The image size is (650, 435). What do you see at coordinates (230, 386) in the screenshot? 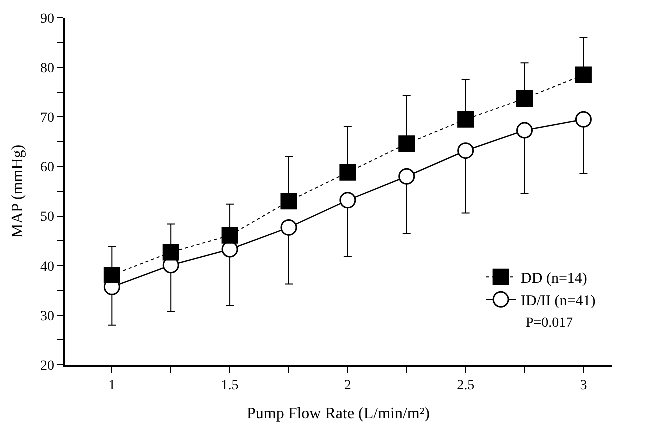
I see `x-tick-label: 1.5` at bounding box center [230, 386].